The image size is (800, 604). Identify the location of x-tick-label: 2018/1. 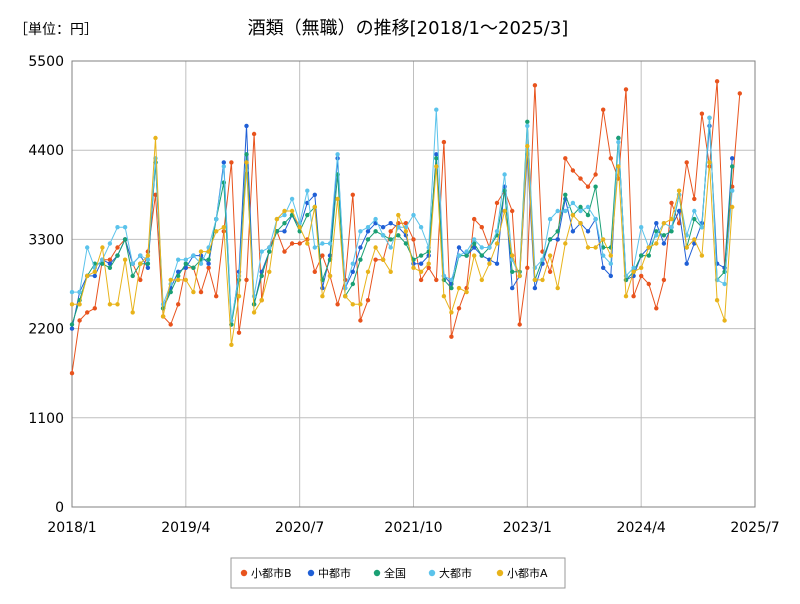
(71, 528).